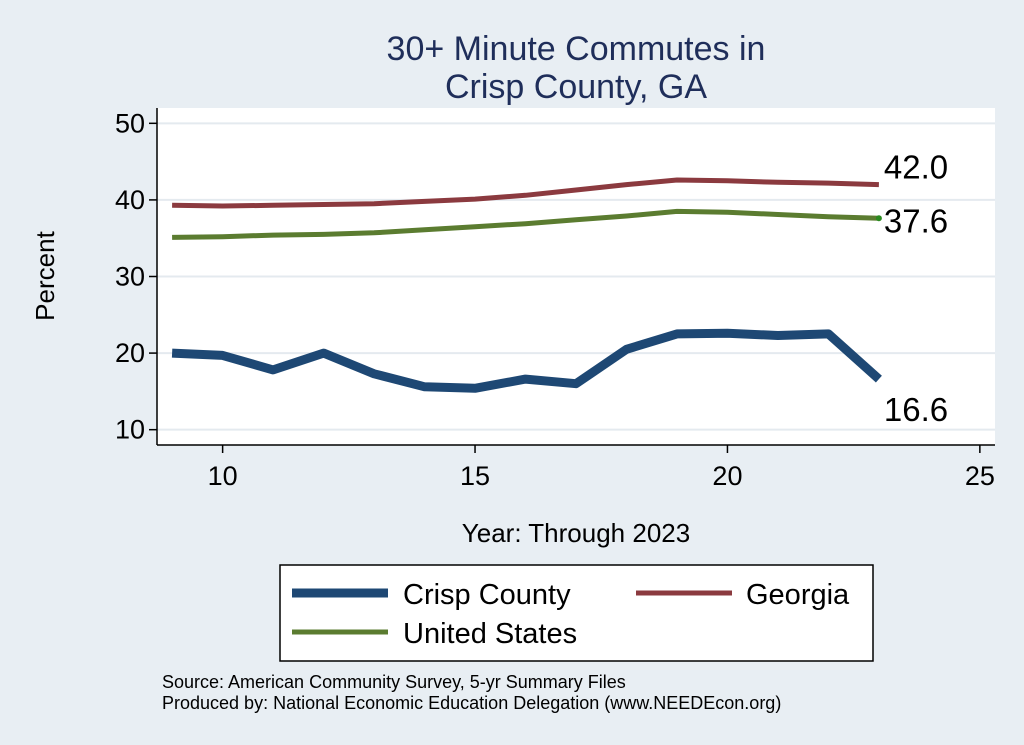 This screenshot has height=745, width=1024. I want to click on end-label-georgia: 42.0, so click(916, 167).